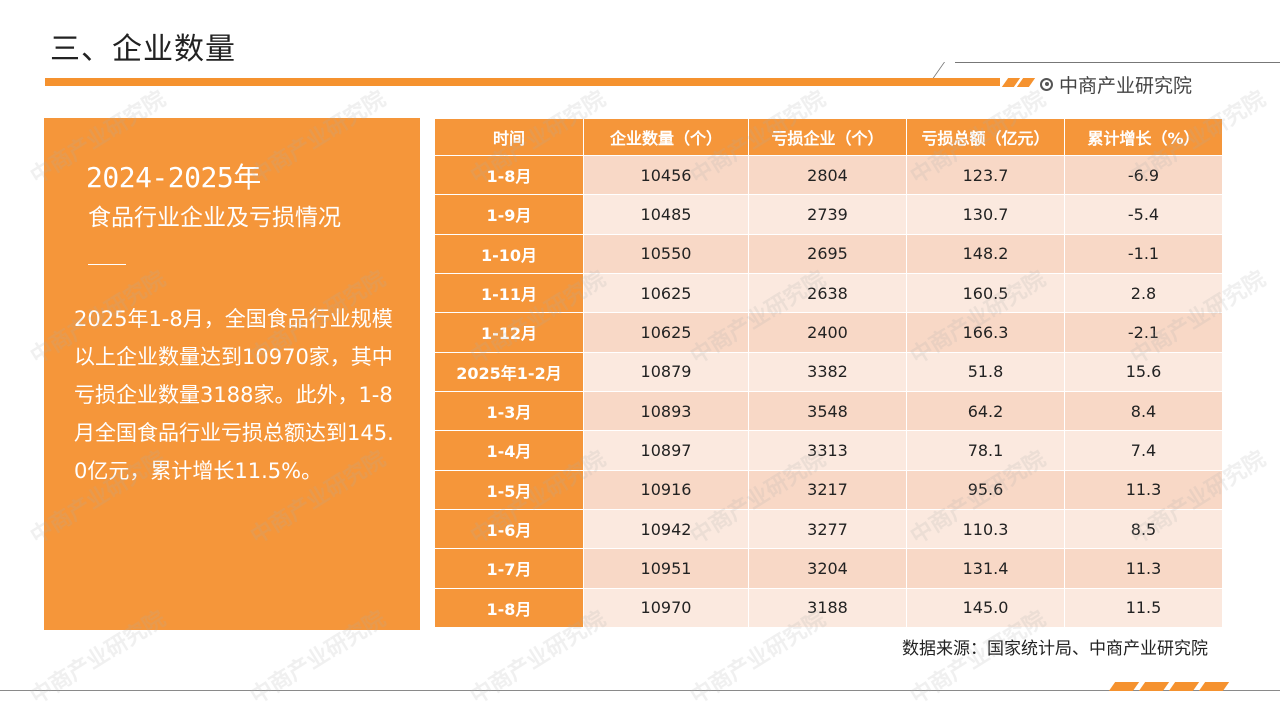 The height and width of the screenshot is (720, 1280). What do you see at coordinates (666, 175) in the screenshot?
I see `cell-enterprise-count: 10456` at bounding box center [666, 175].